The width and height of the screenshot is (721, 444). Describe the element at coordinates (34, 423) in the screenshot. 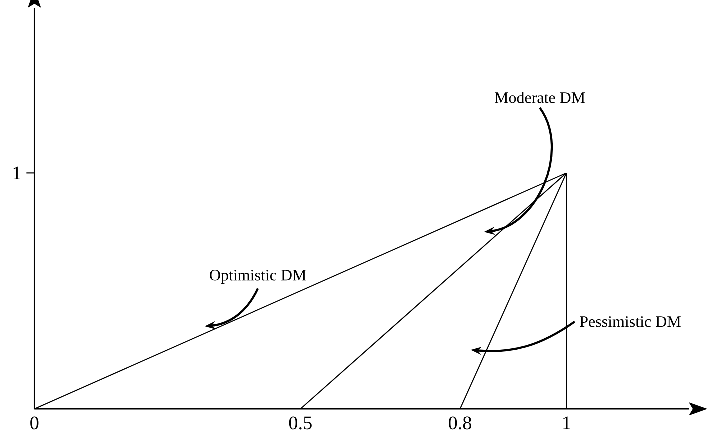

I see `x-tick-label: 0` at that location.